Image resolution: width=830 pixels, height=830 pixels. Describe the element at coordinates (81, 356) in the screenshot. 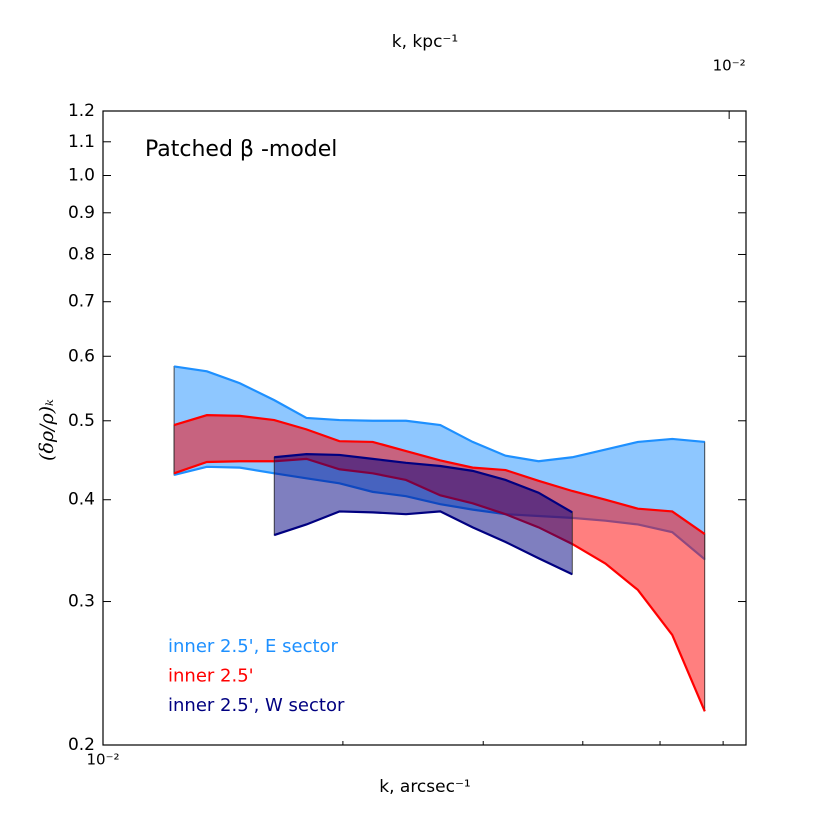

I see `y-tick-label: 0.6` at that location.